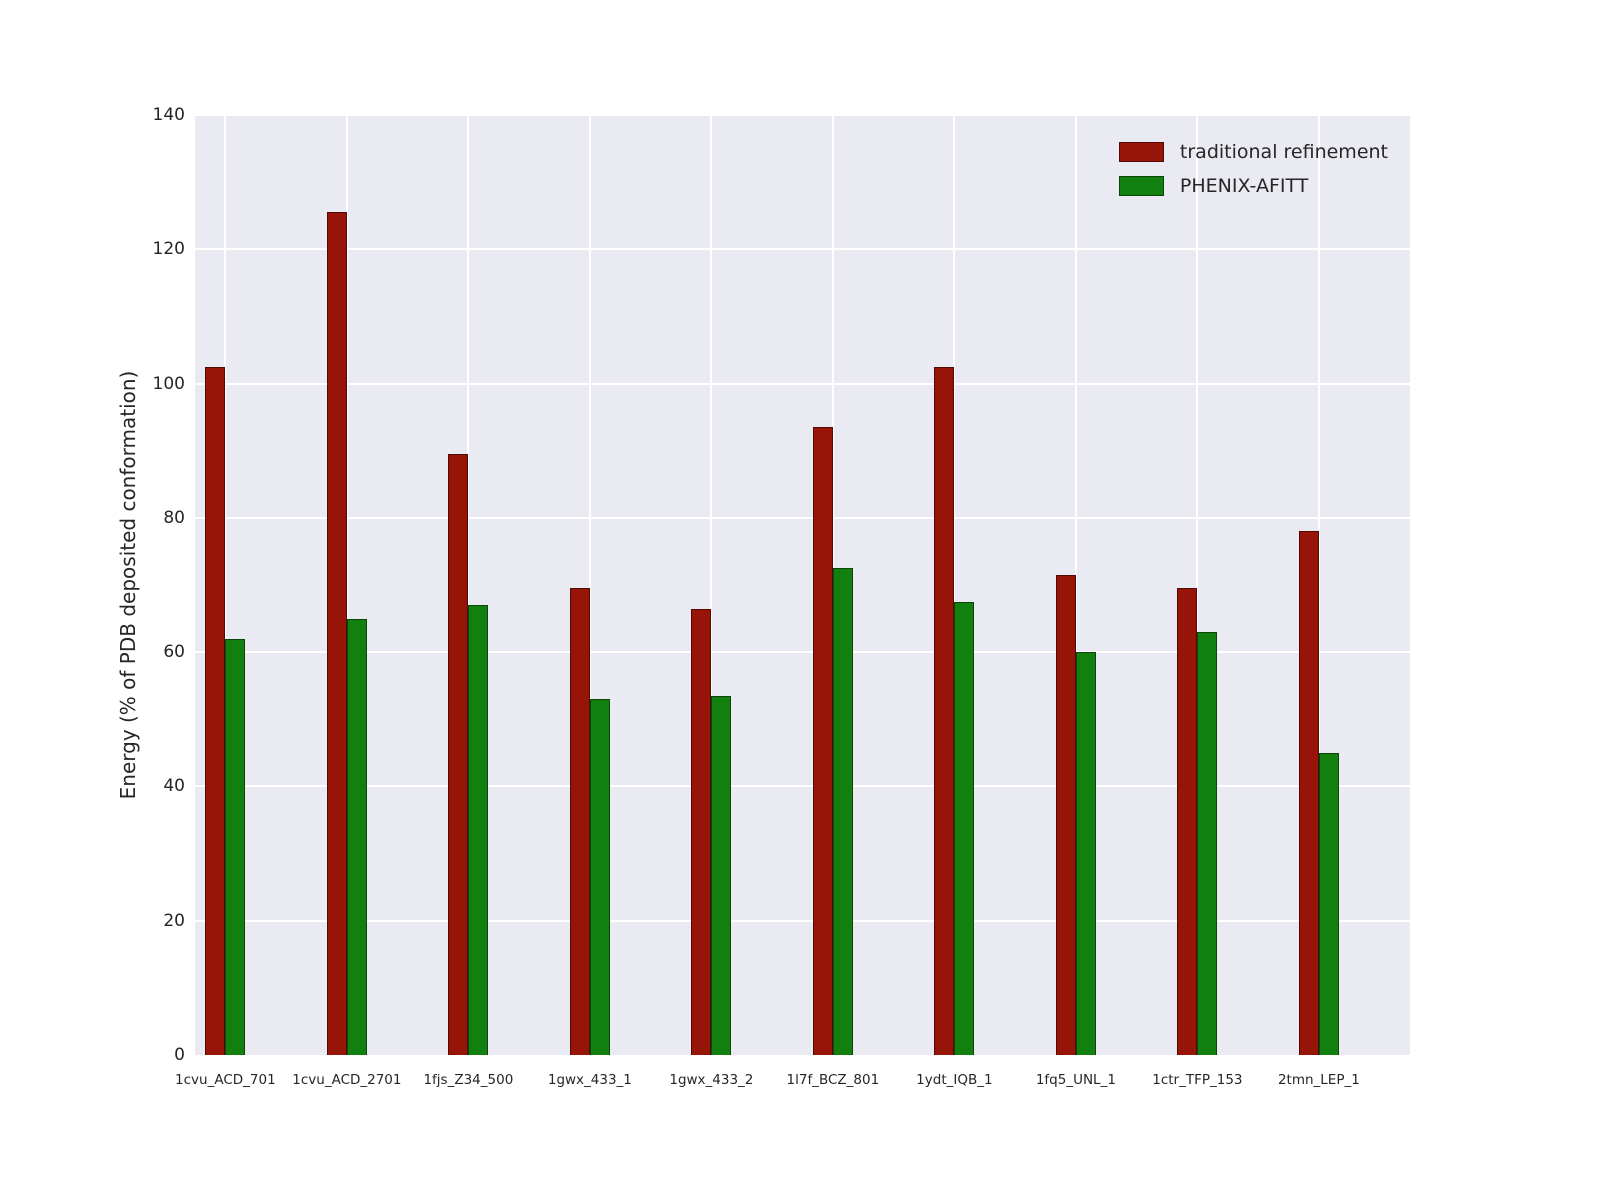 This screenshot has height=1200, width=1600. Describe the element at coordinates (128, 585) in the screenshot. I see `y-axis-label: Energy (% of PDB deposited conformation)` at that location.